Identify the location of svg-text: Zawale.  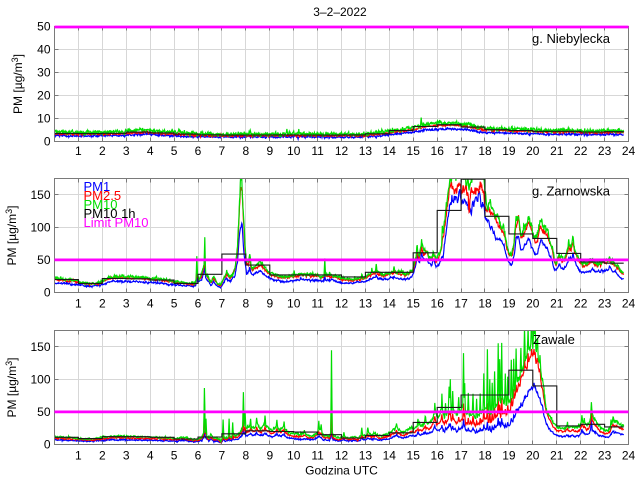
(554, 339).